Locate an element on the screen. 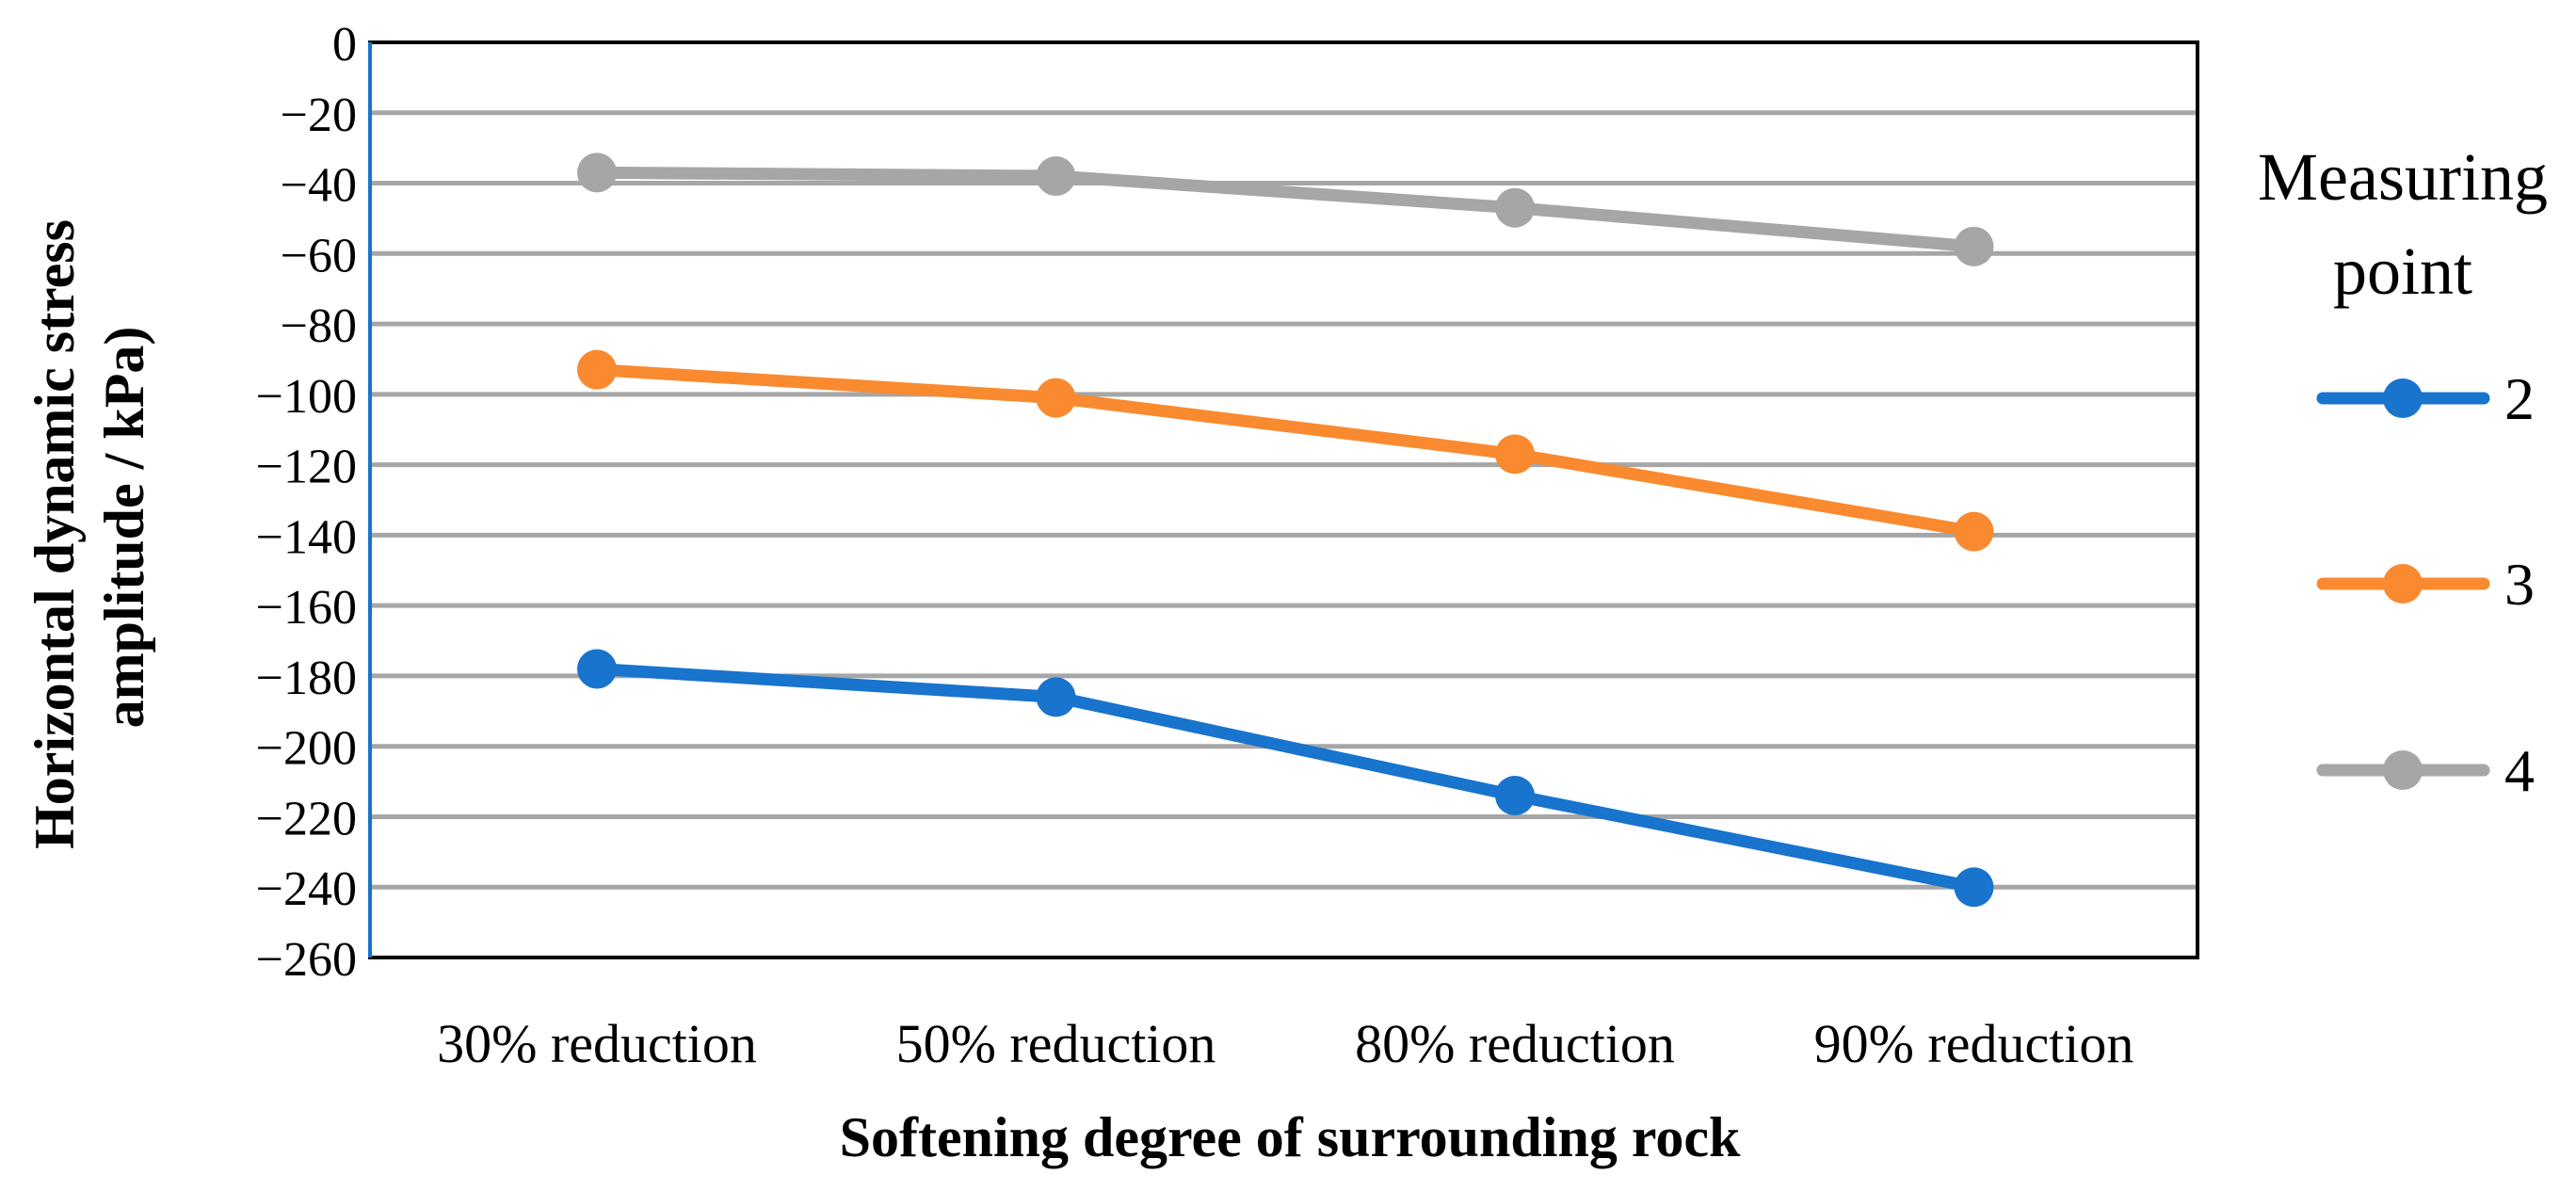 Image resolution: width=2576 pixels, height=1191 pixels. y-tick-label: −20 is located at coordinates (319, 115).